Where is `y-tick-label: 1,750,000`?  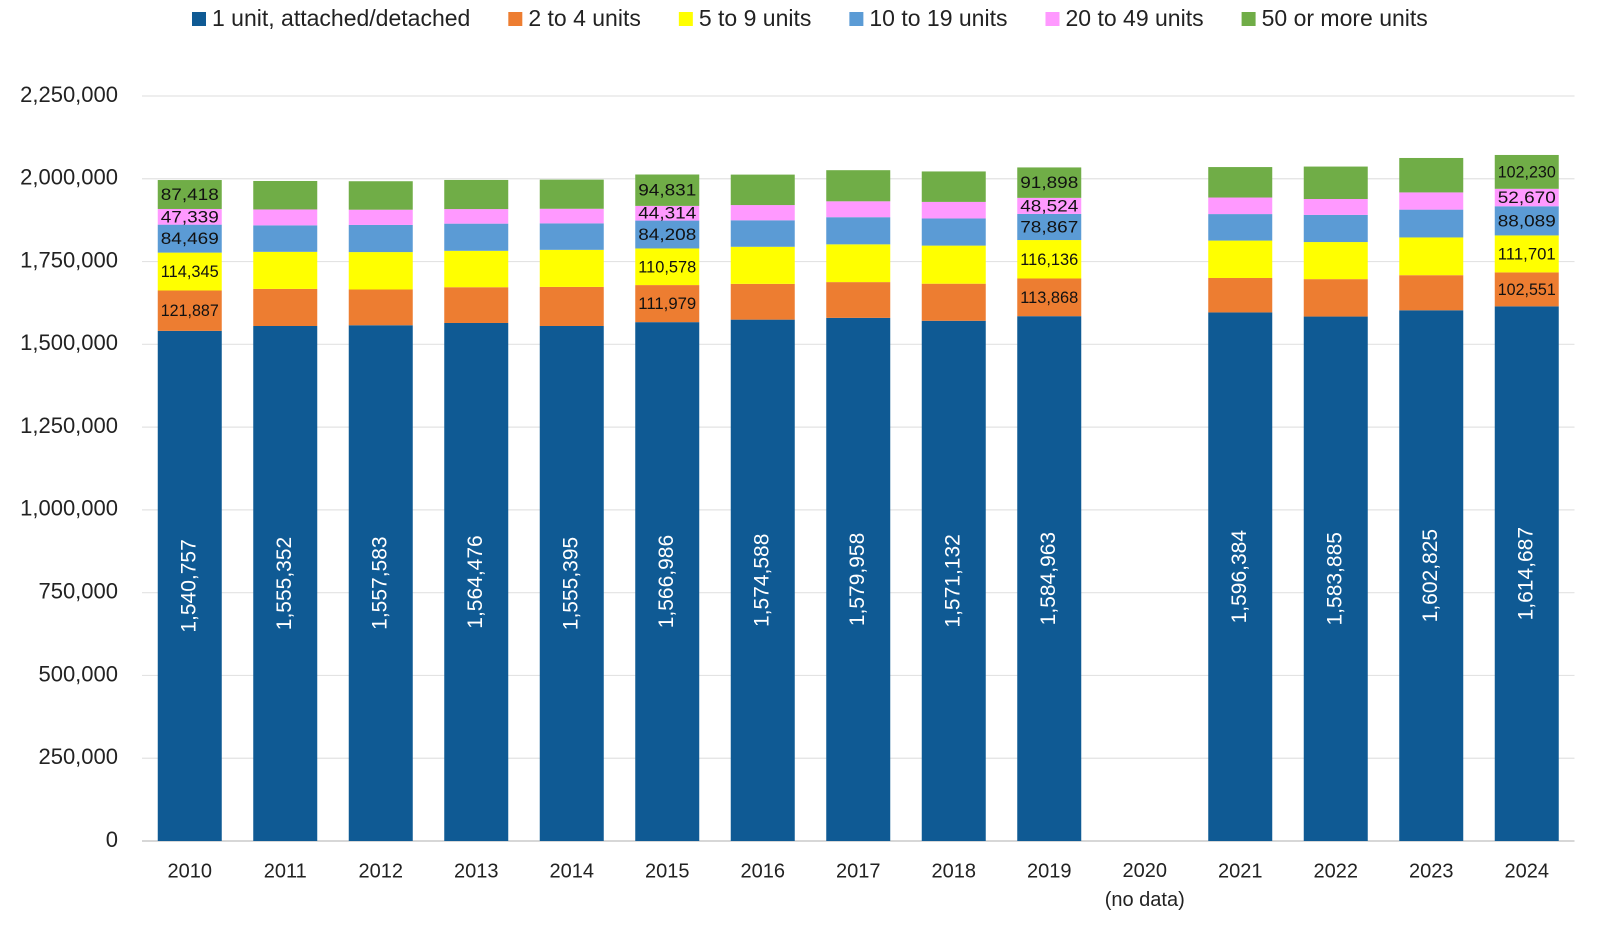 y-tick-label: 1,750,000 is located at coordinates (69, 259).